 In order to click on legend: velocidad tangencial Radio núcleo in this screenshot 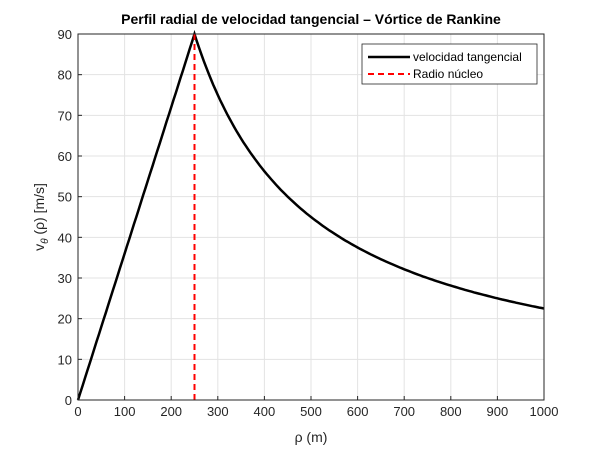, I will do `click(449, 64)`.